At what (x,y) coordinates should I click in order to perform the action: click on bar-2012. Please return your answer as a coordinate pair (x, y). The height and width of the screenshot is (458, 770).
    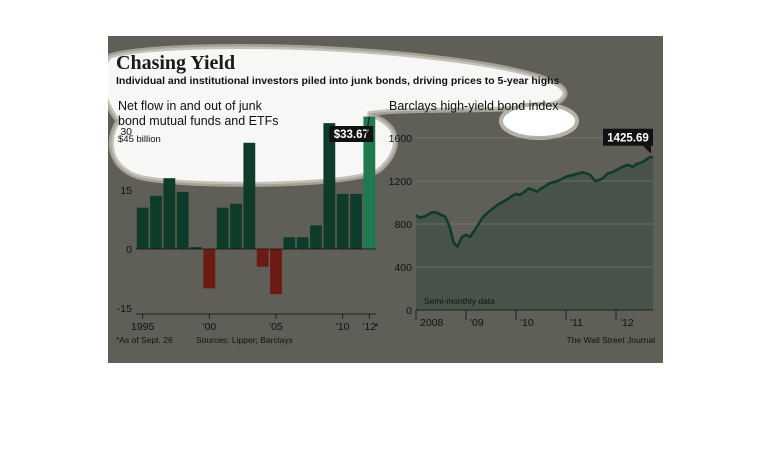
    Looking at the image, I should click on (369, 182).